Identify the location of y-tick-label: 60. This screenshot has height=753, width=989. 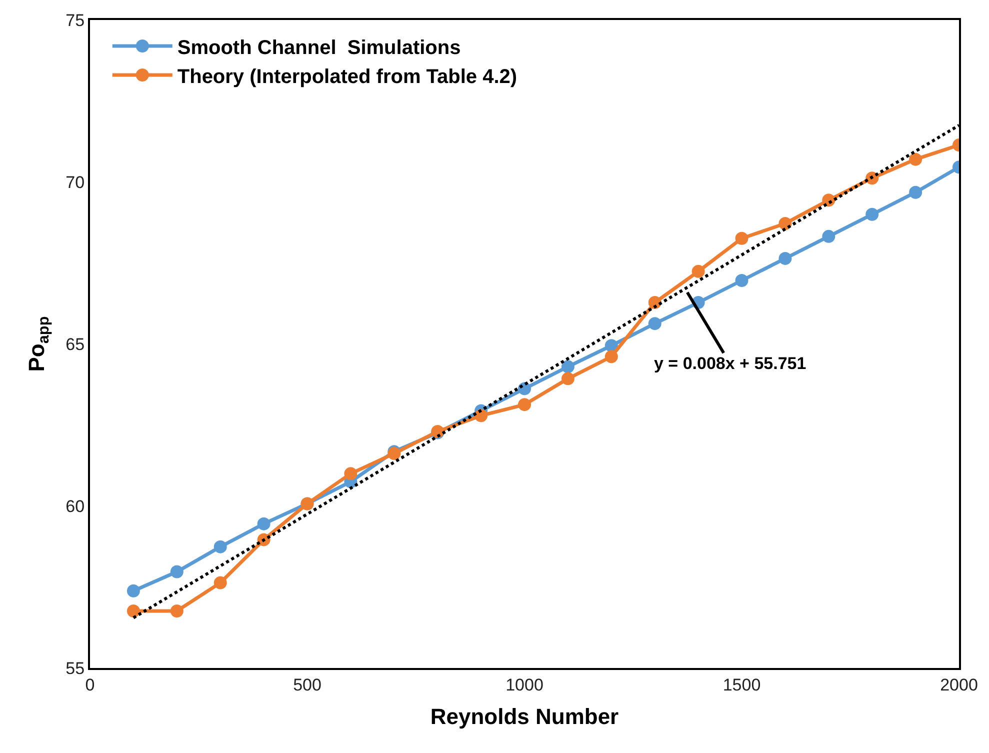
(75, 506).